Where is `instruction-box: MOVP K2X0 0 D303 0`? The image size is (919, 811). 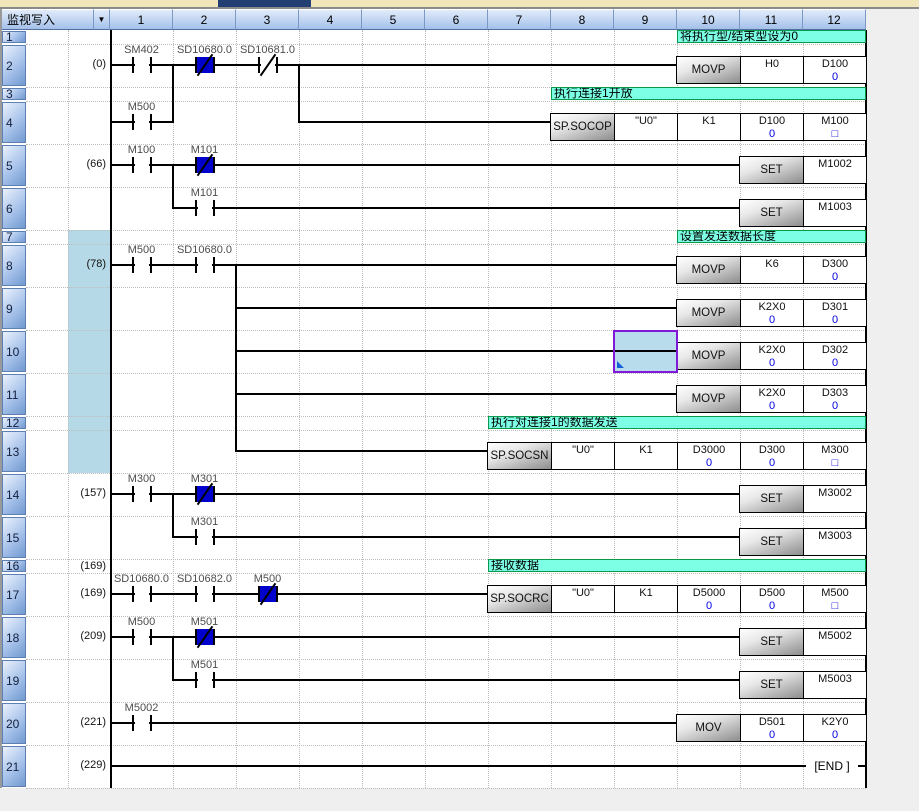 instruction-box: MOVP K2X0 0 D303 0 is located at coordinates (771, 399).